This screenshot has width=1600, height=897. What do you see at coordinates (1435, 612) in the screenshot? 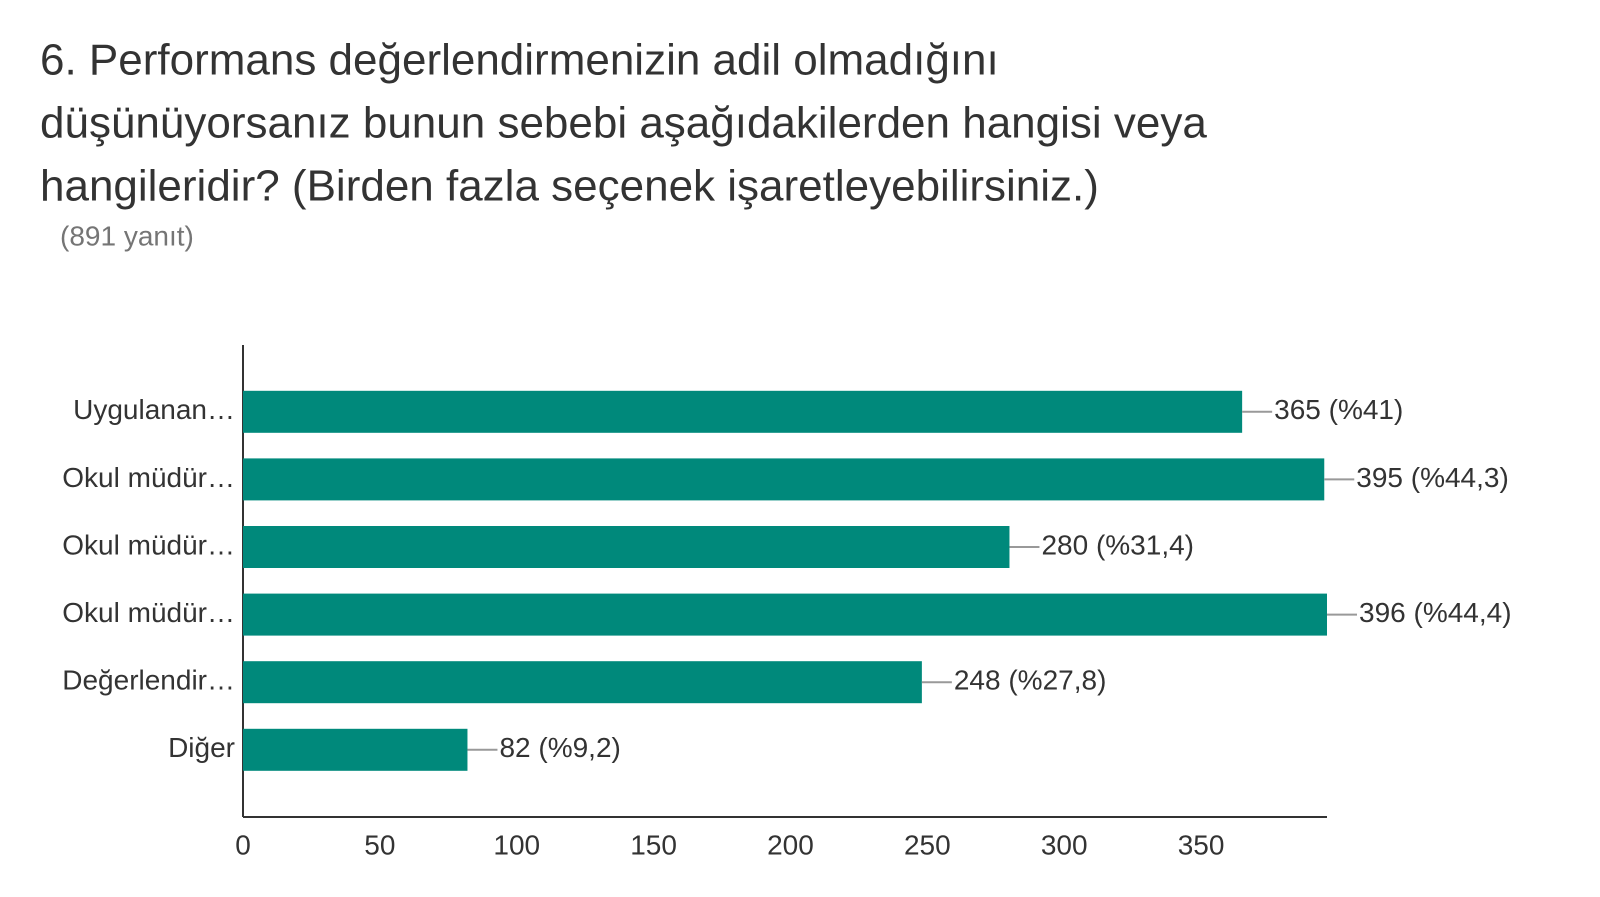
I see `value-label: 396 (%44,4)` at bounding box center [1435, 612].